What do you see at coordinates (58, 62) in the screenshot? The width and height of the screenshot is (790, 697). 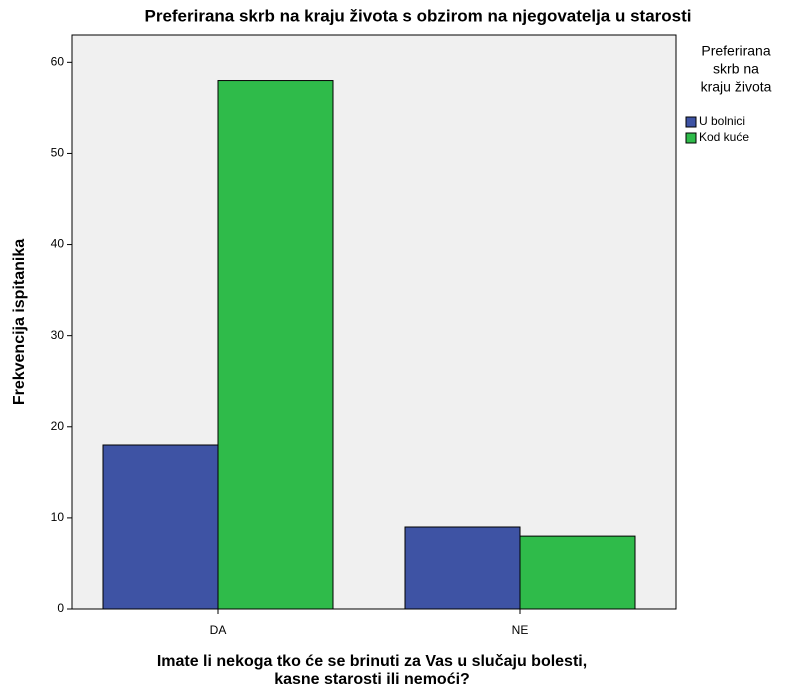 I see `y-tick-label: 60` at bounding box center [58, 62].